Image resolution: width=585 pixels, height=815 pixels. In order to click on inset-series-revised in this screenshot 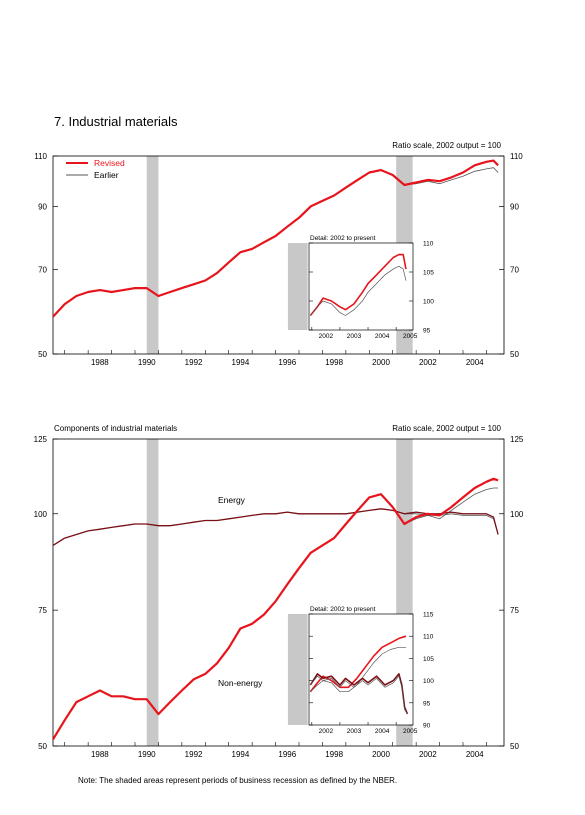, I will do `click(358, 285)`.